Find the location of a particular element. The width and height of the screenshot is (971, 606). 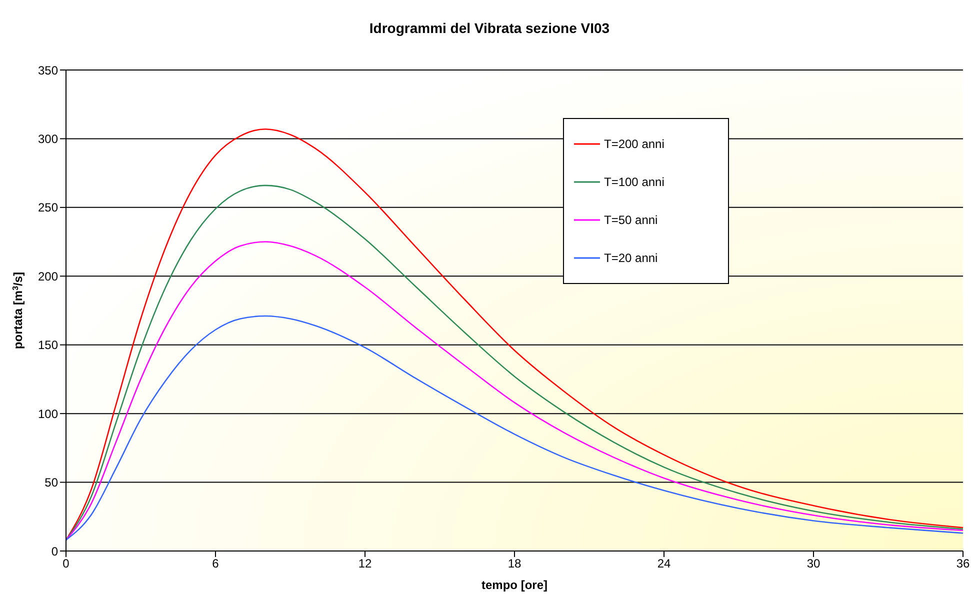

chart-title: Idrogrammi del Vibrata sezione VI03 is located at coordinates (489, 28).